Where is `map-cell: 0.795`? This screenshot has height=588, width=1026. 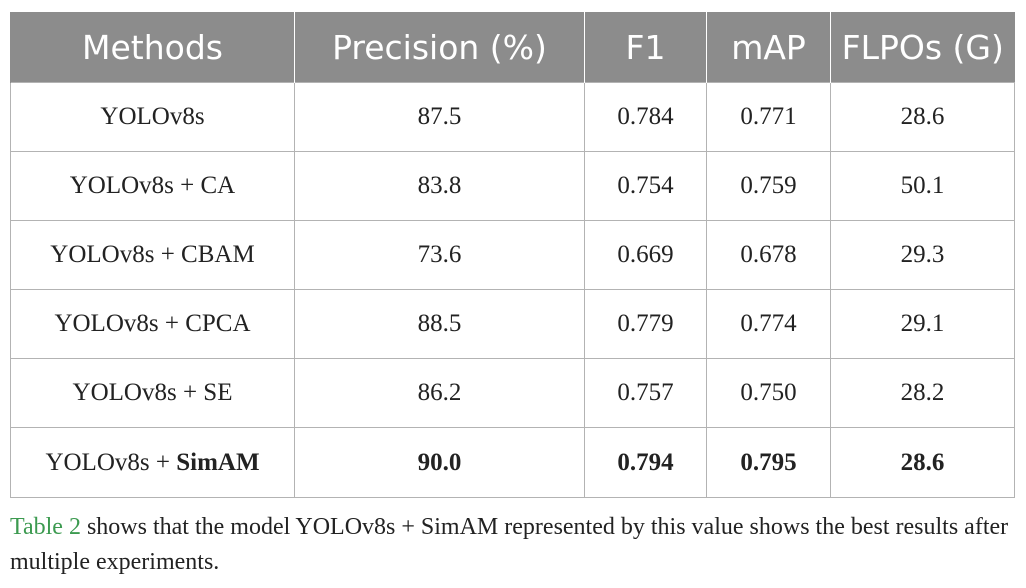
map-cell: 0.795 is located at coordinates (768, 462).